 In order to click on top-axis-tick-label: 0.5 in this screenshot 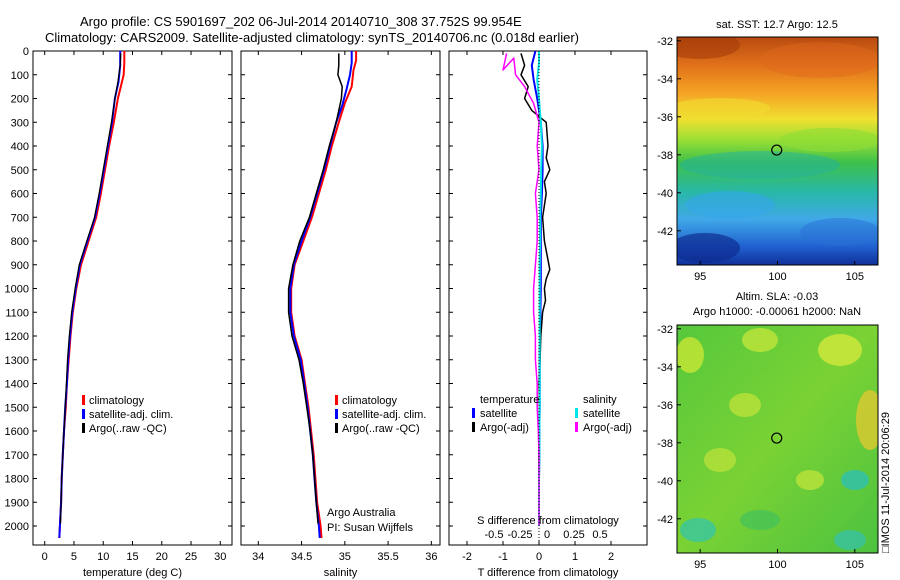, I will do `click(599, 535)`.